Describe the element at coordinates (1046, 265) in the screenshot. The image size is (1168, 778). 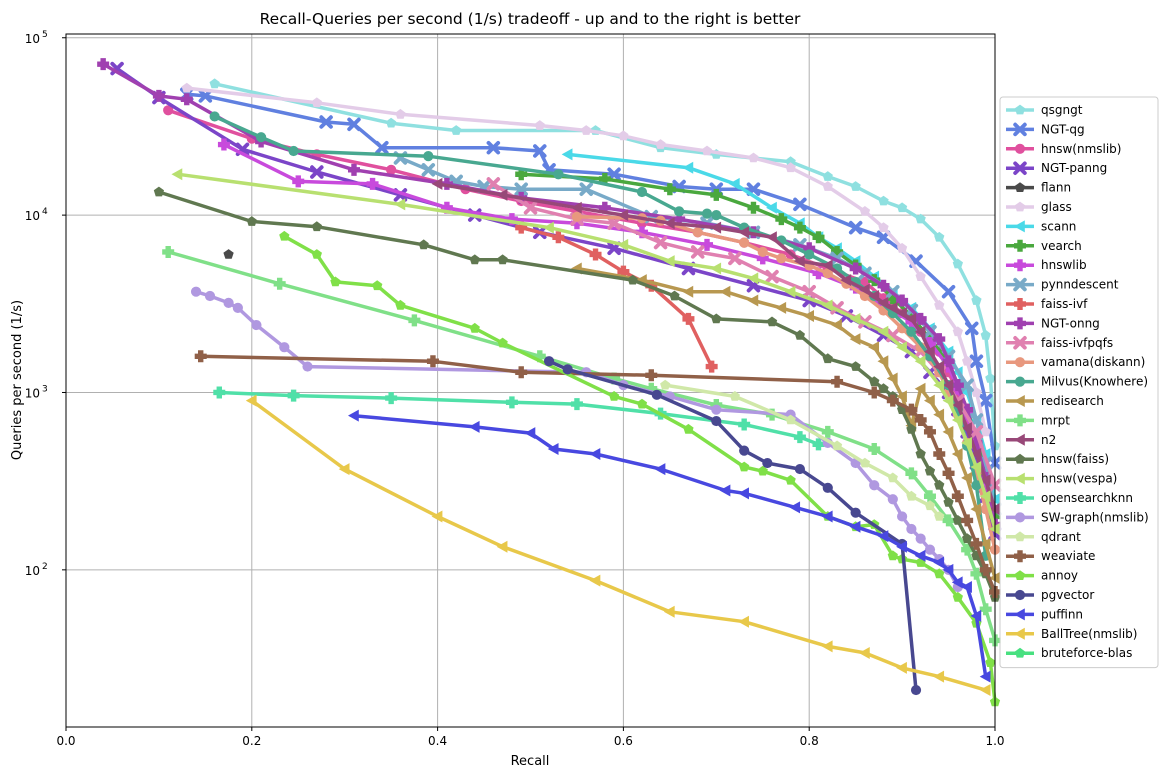
I see `legend-entry: hnswlib` at that location.